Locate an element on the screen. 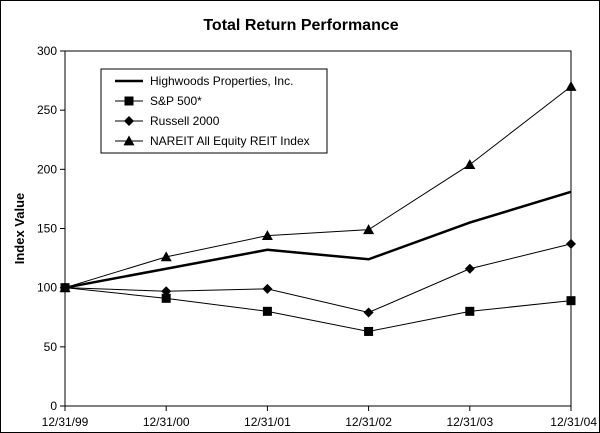 The width and height of the screenshot is (600, 433). x-tick-label: 12/31/01 is located at coordinates (267, 422).